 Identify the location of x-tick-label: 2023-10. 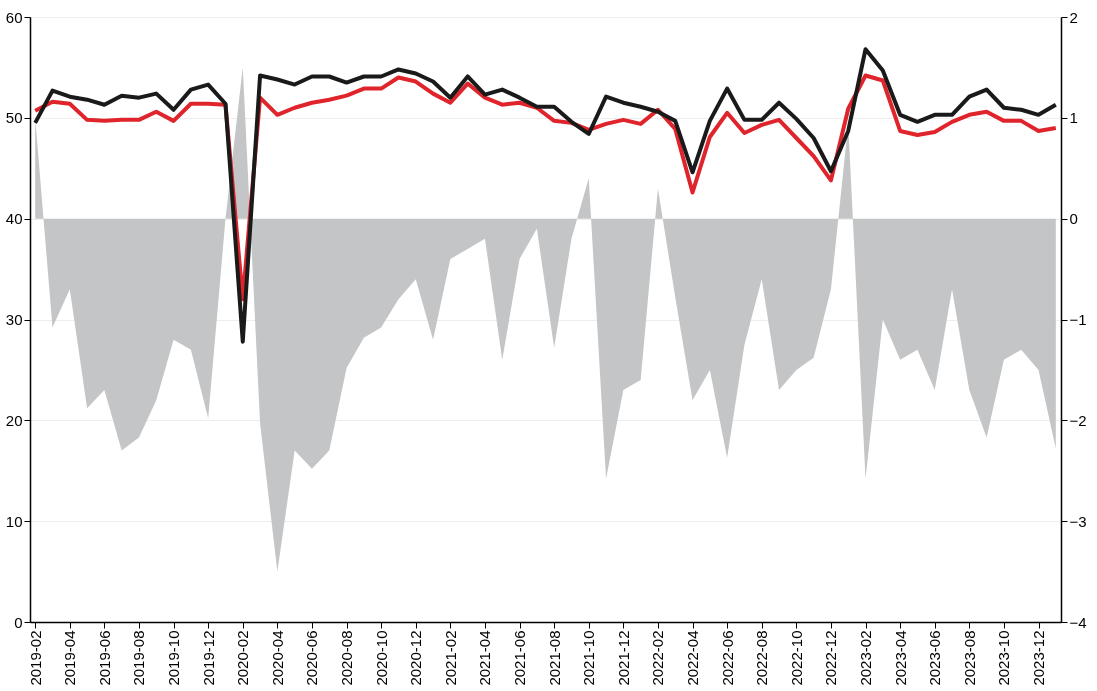
(1004, 658).